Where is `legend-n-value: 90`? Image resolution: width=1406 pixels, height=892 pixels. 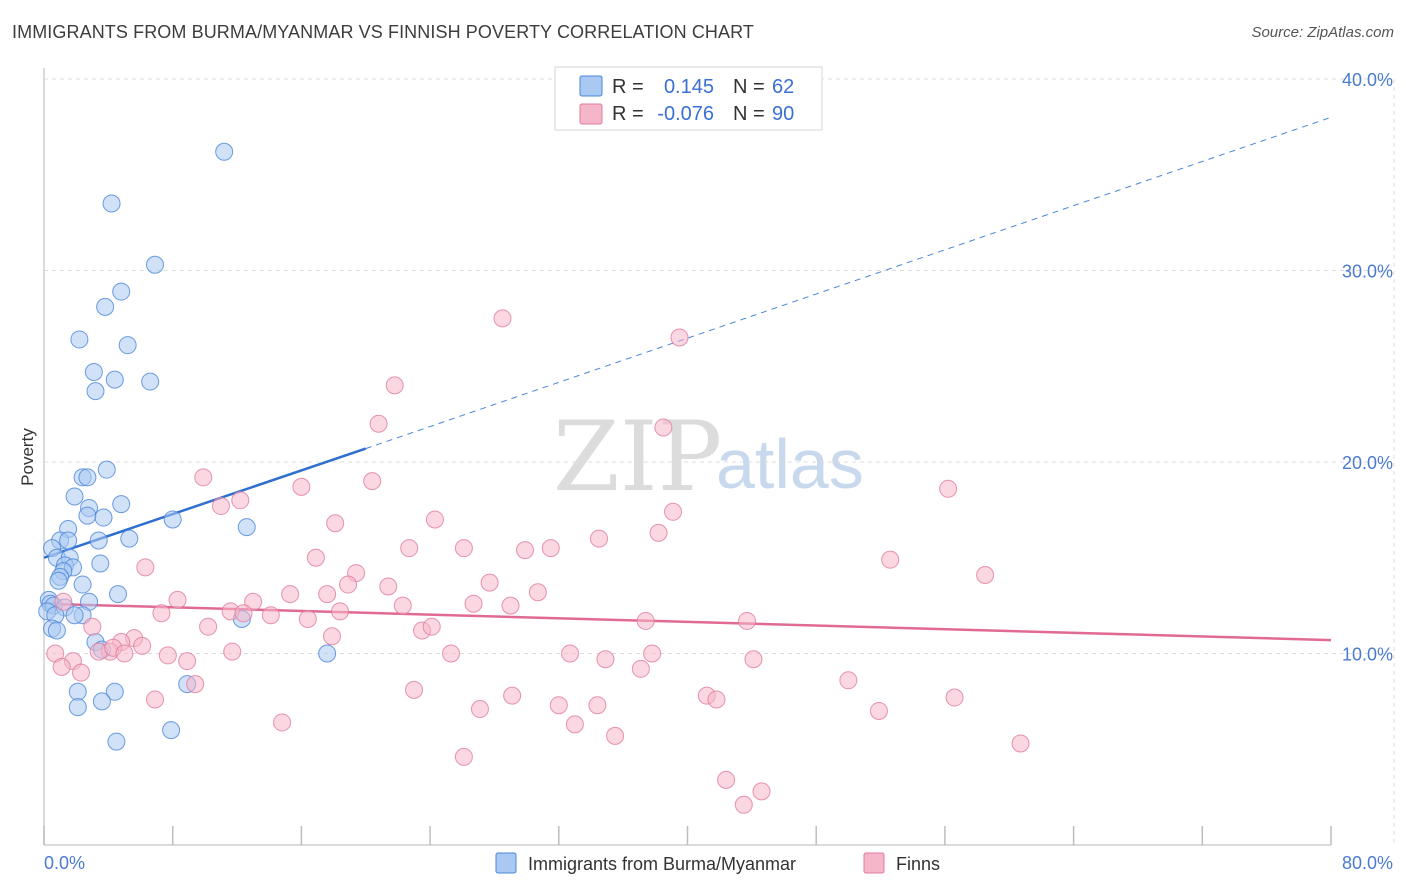 legend-n-value: 90 is located at coordinates (783, 114).